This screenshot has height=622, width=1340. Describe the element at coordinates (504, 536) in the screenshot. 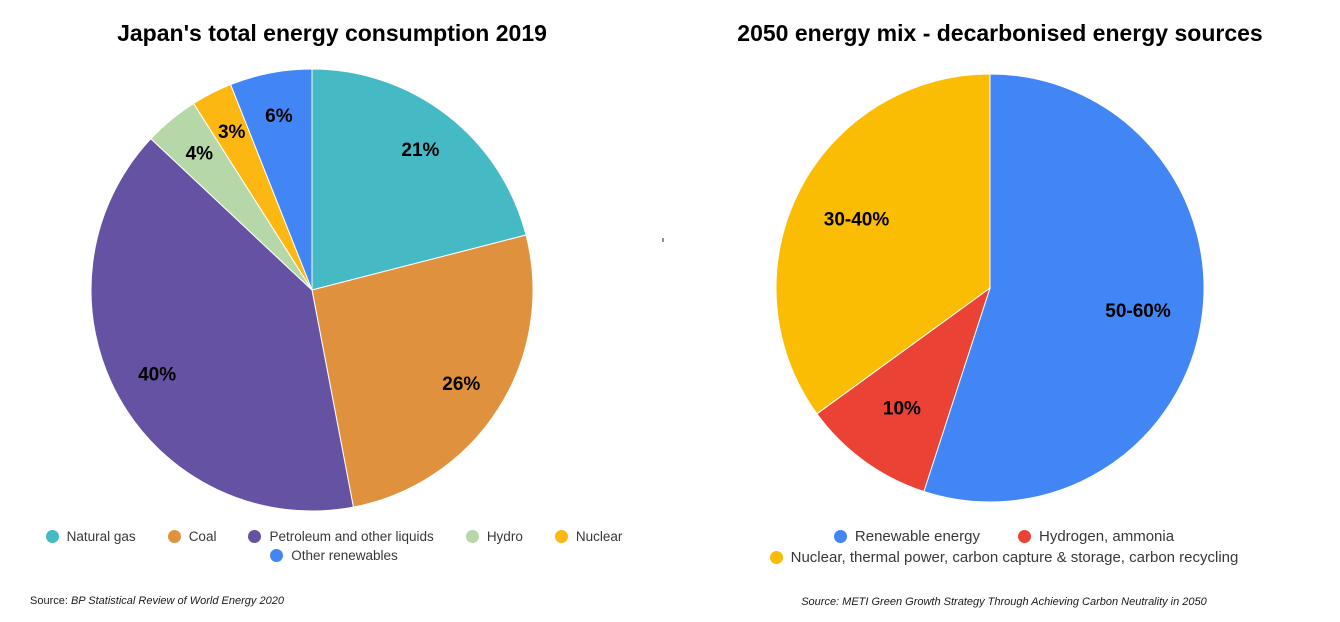

I see `legend-label: Hydro` at that location.